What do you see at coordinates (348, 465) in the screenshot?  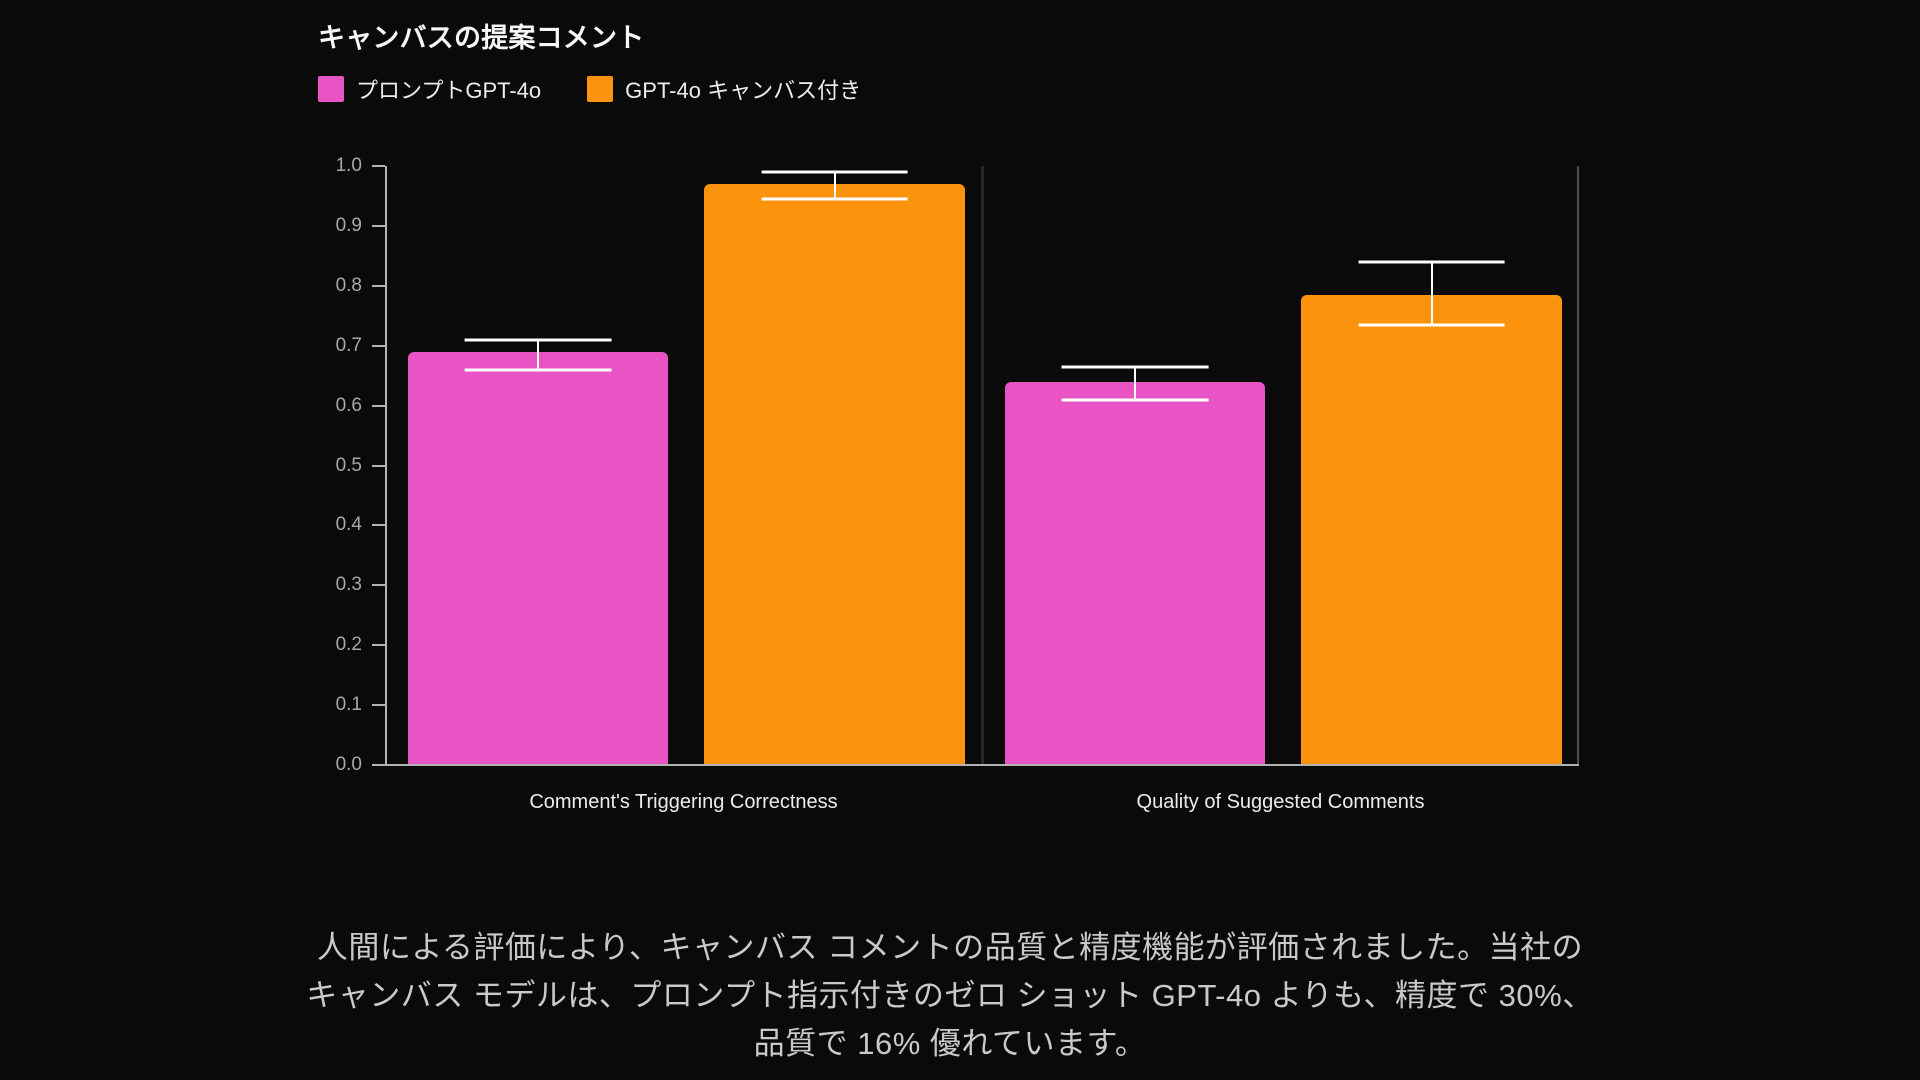 I see `y-tick-label: 0.5` at bounding box center [348, 465].